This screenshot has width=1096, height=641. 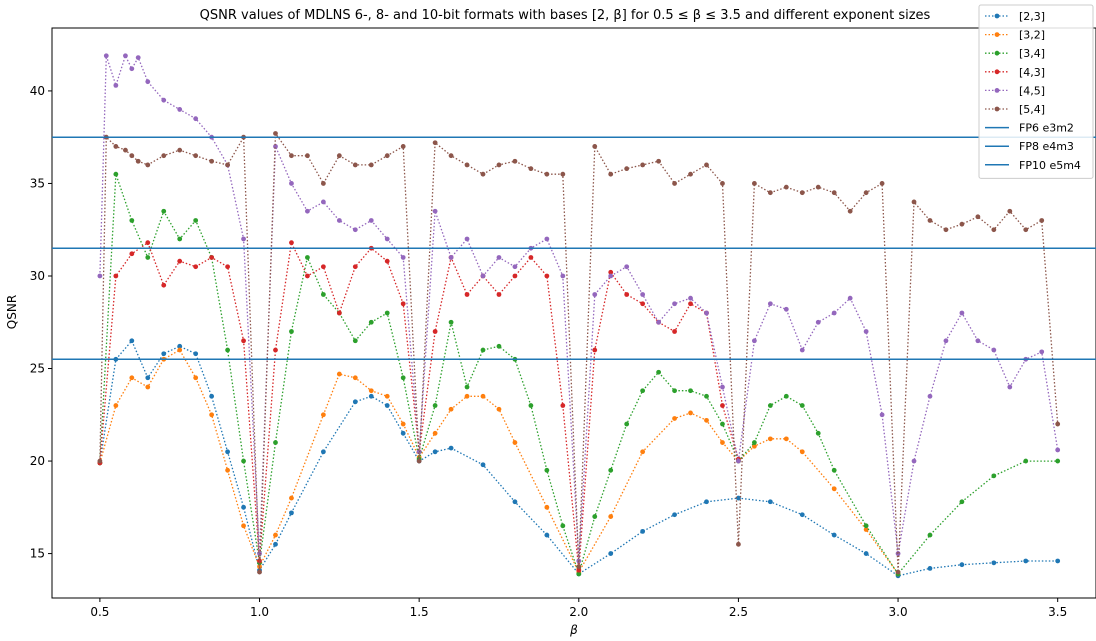 I want to click on y-tick-label: 15, so click(x=37, y=554).